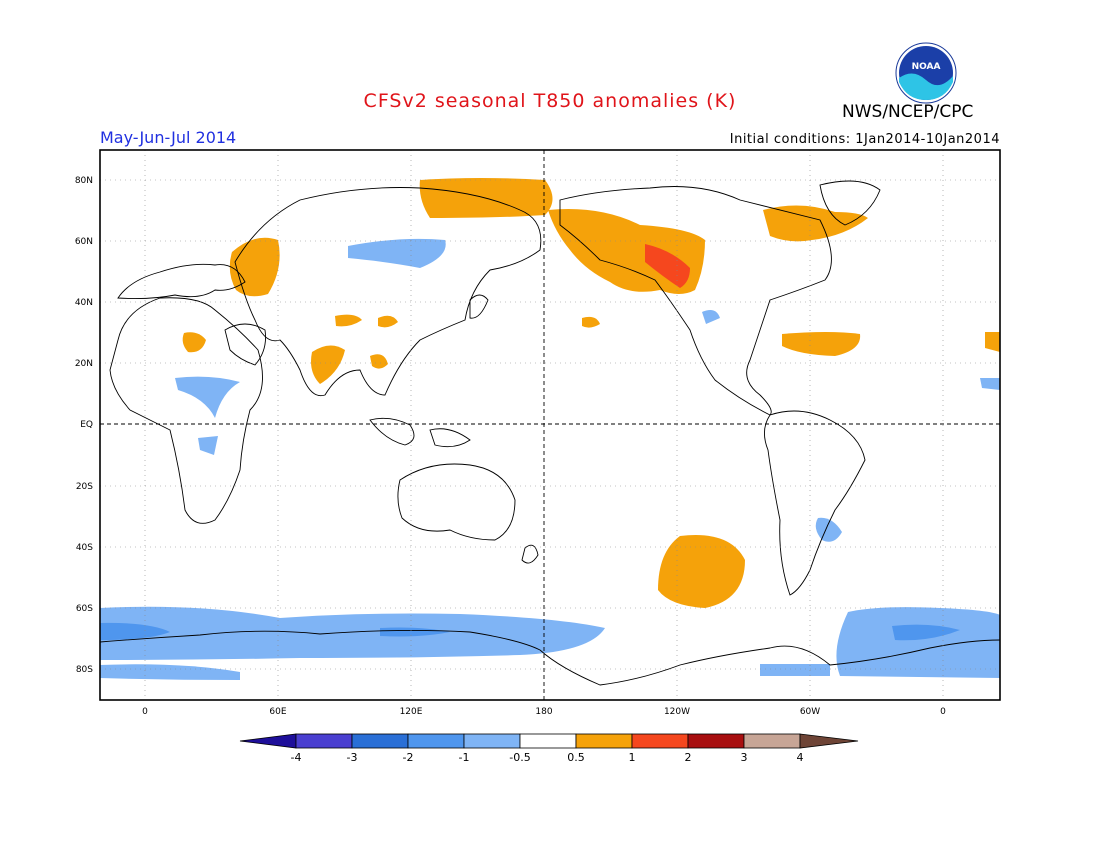 The image size is (1100, 850). I want to click on colorbar-label: -2, so click(408, 757).